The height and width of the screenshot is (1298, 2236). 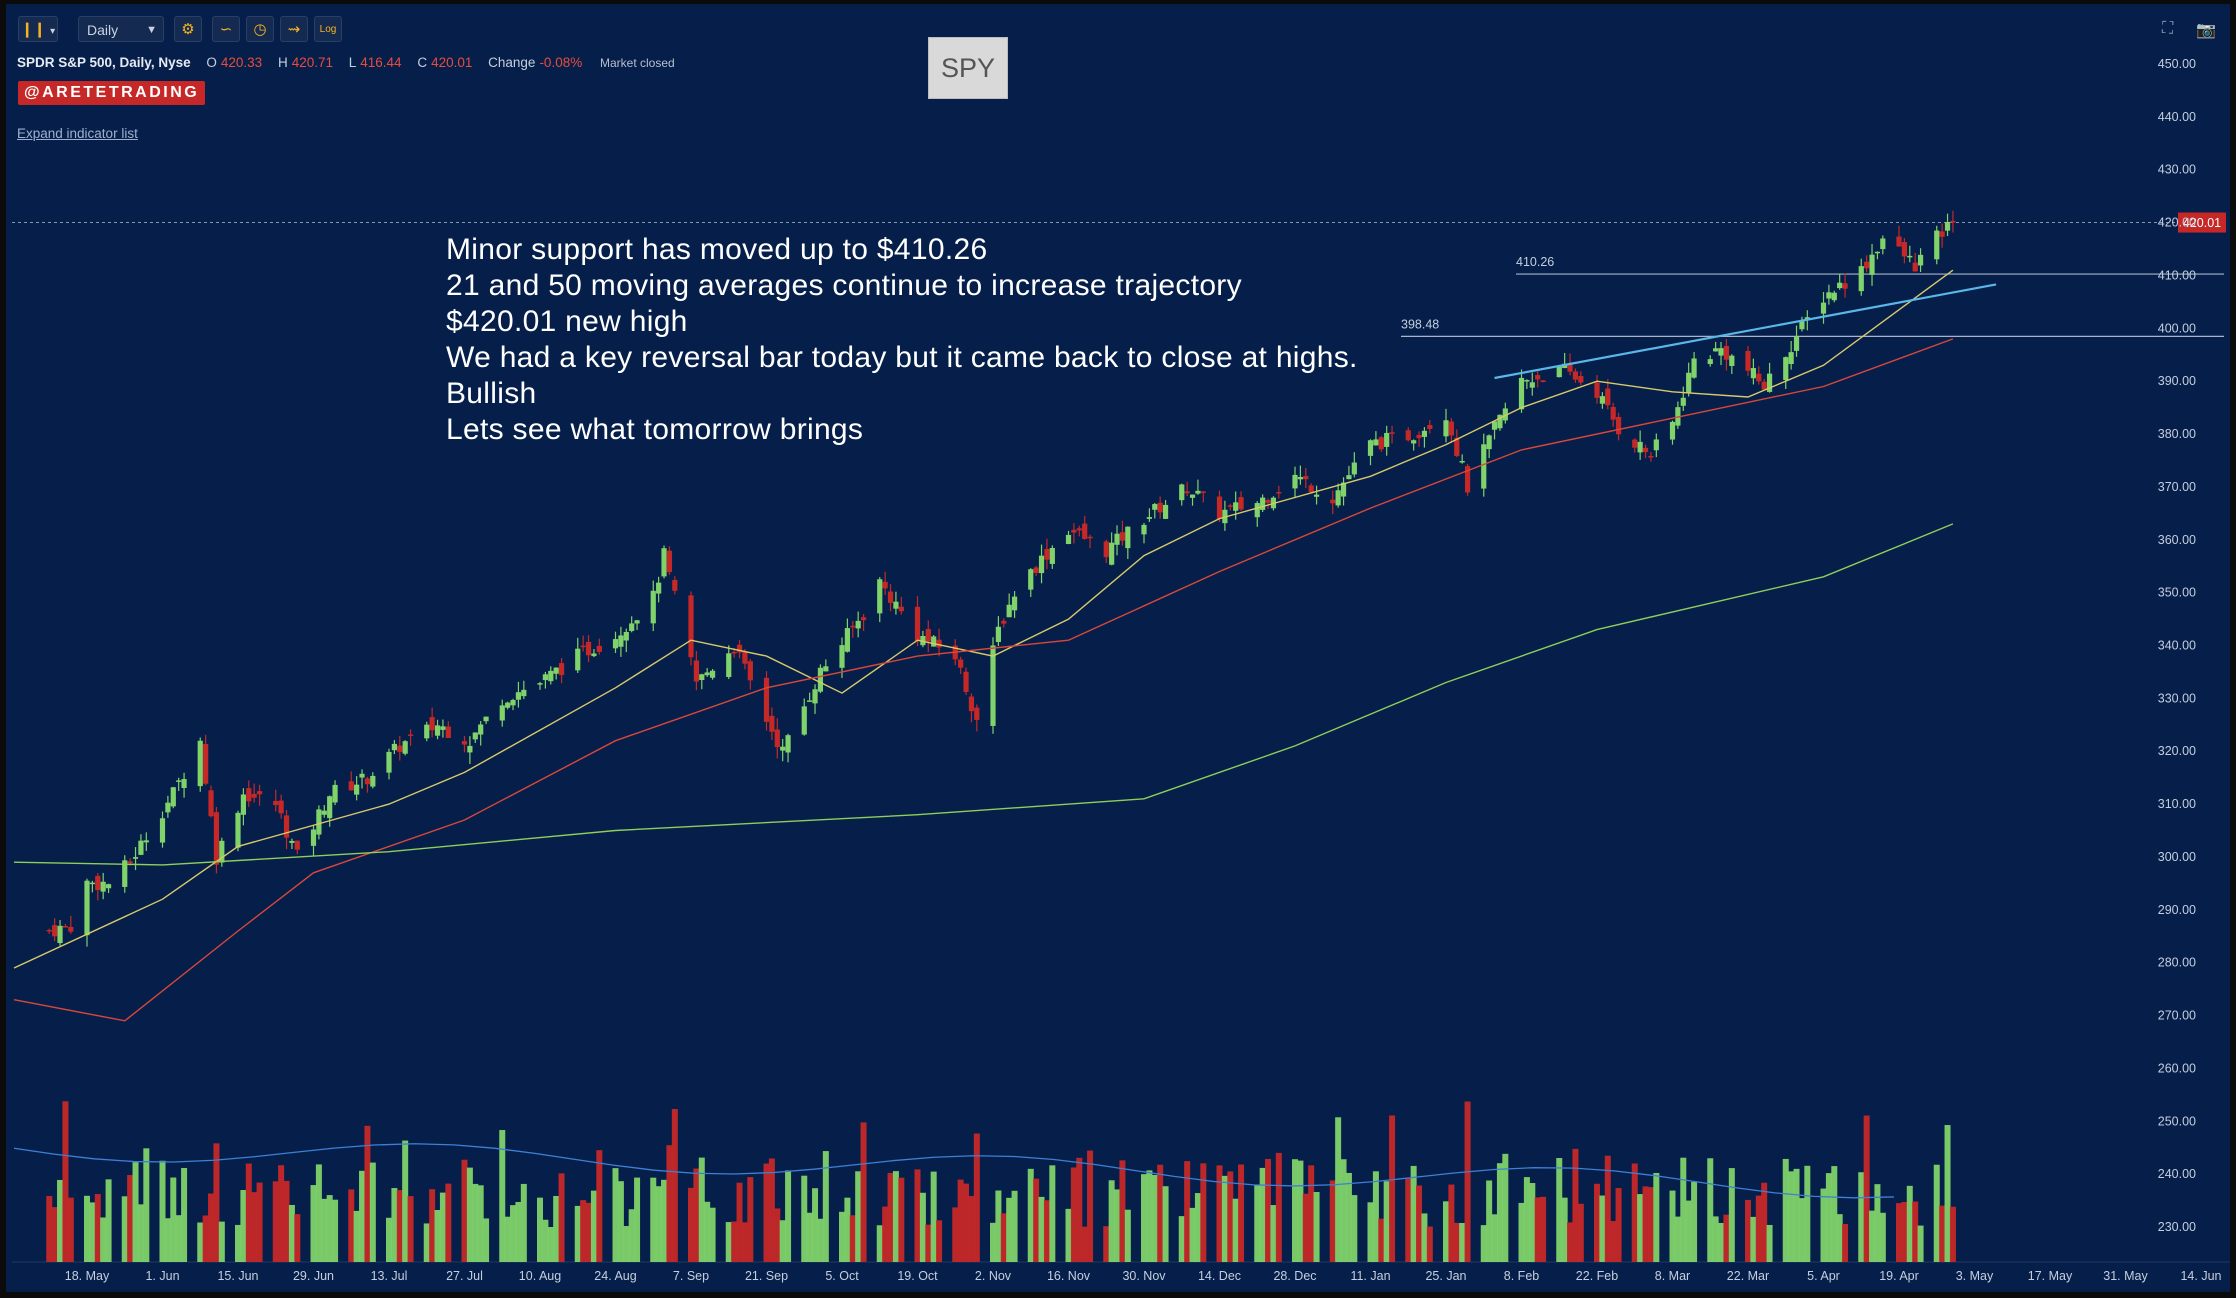 I want to click on candlestick-bars-icon: ❙❙ ▾, so click(x=38, y=29).